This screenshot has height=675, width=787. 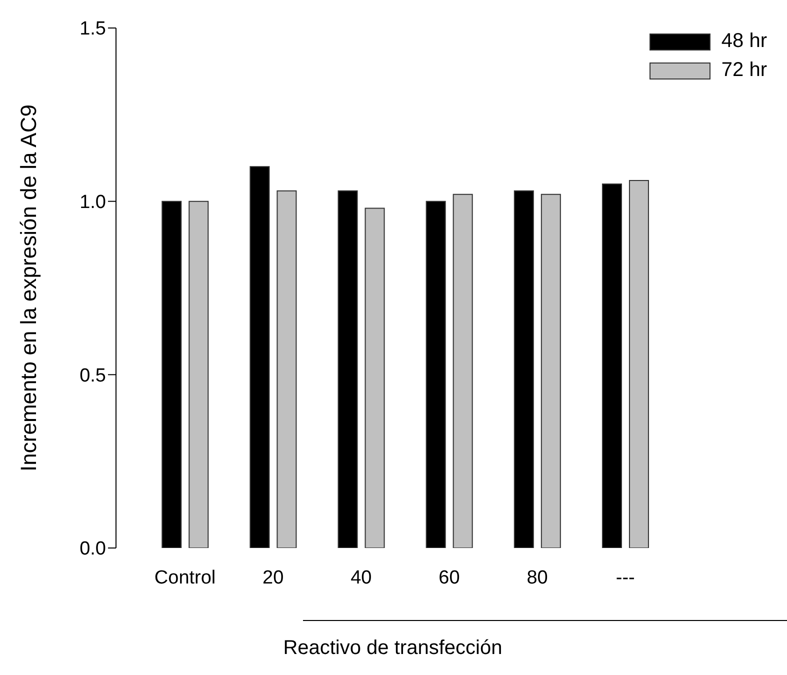 I want to click on y-tick-label: 1.0, so click(x=93, y=203).